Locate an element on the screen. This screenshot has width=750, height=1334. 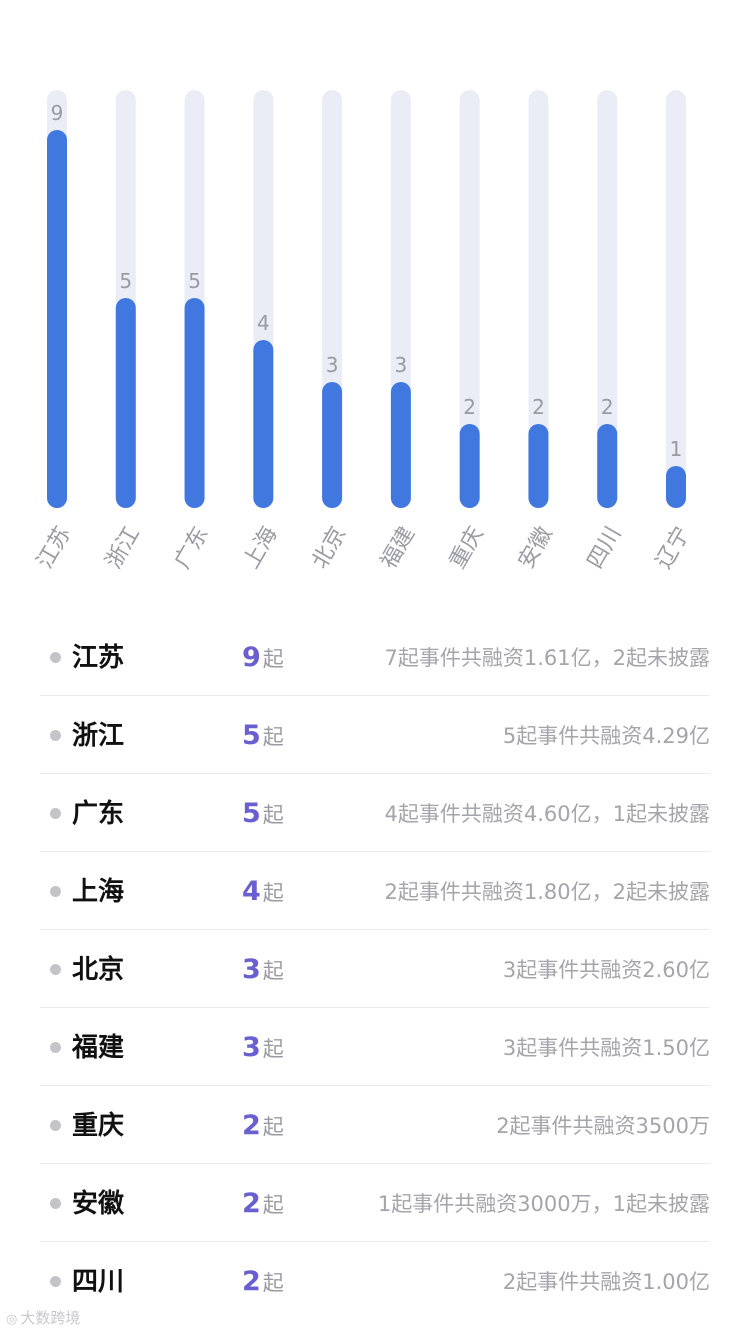
list-item: 北京 3起 3起事件共融资2.60亿 is located at coordinates (375, 969).